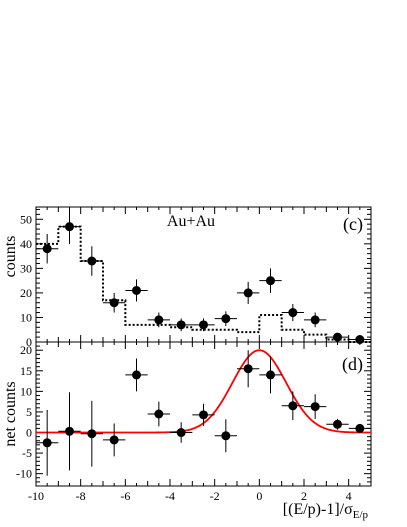  Describe the element at coordinates (27, 453) in the screenshot. I see `panel-d-y-tick-label: -5` at that location.